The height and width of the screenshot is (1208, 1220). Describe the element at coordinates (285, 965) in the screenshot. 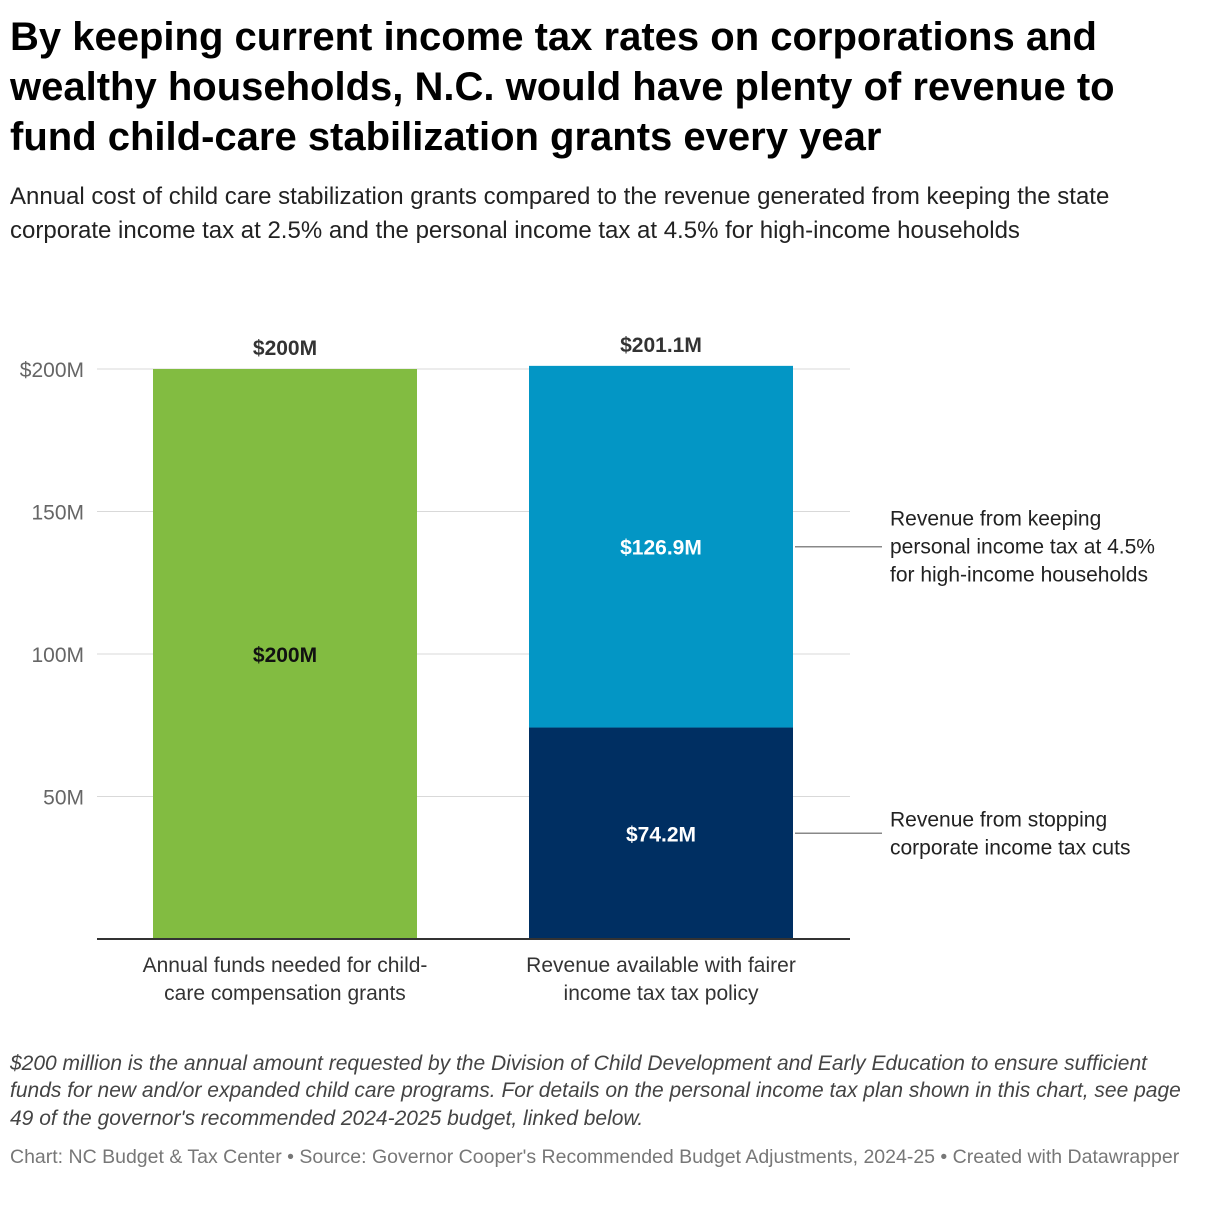

I see `x-category-label: Annual funds needed for child-` at that location.